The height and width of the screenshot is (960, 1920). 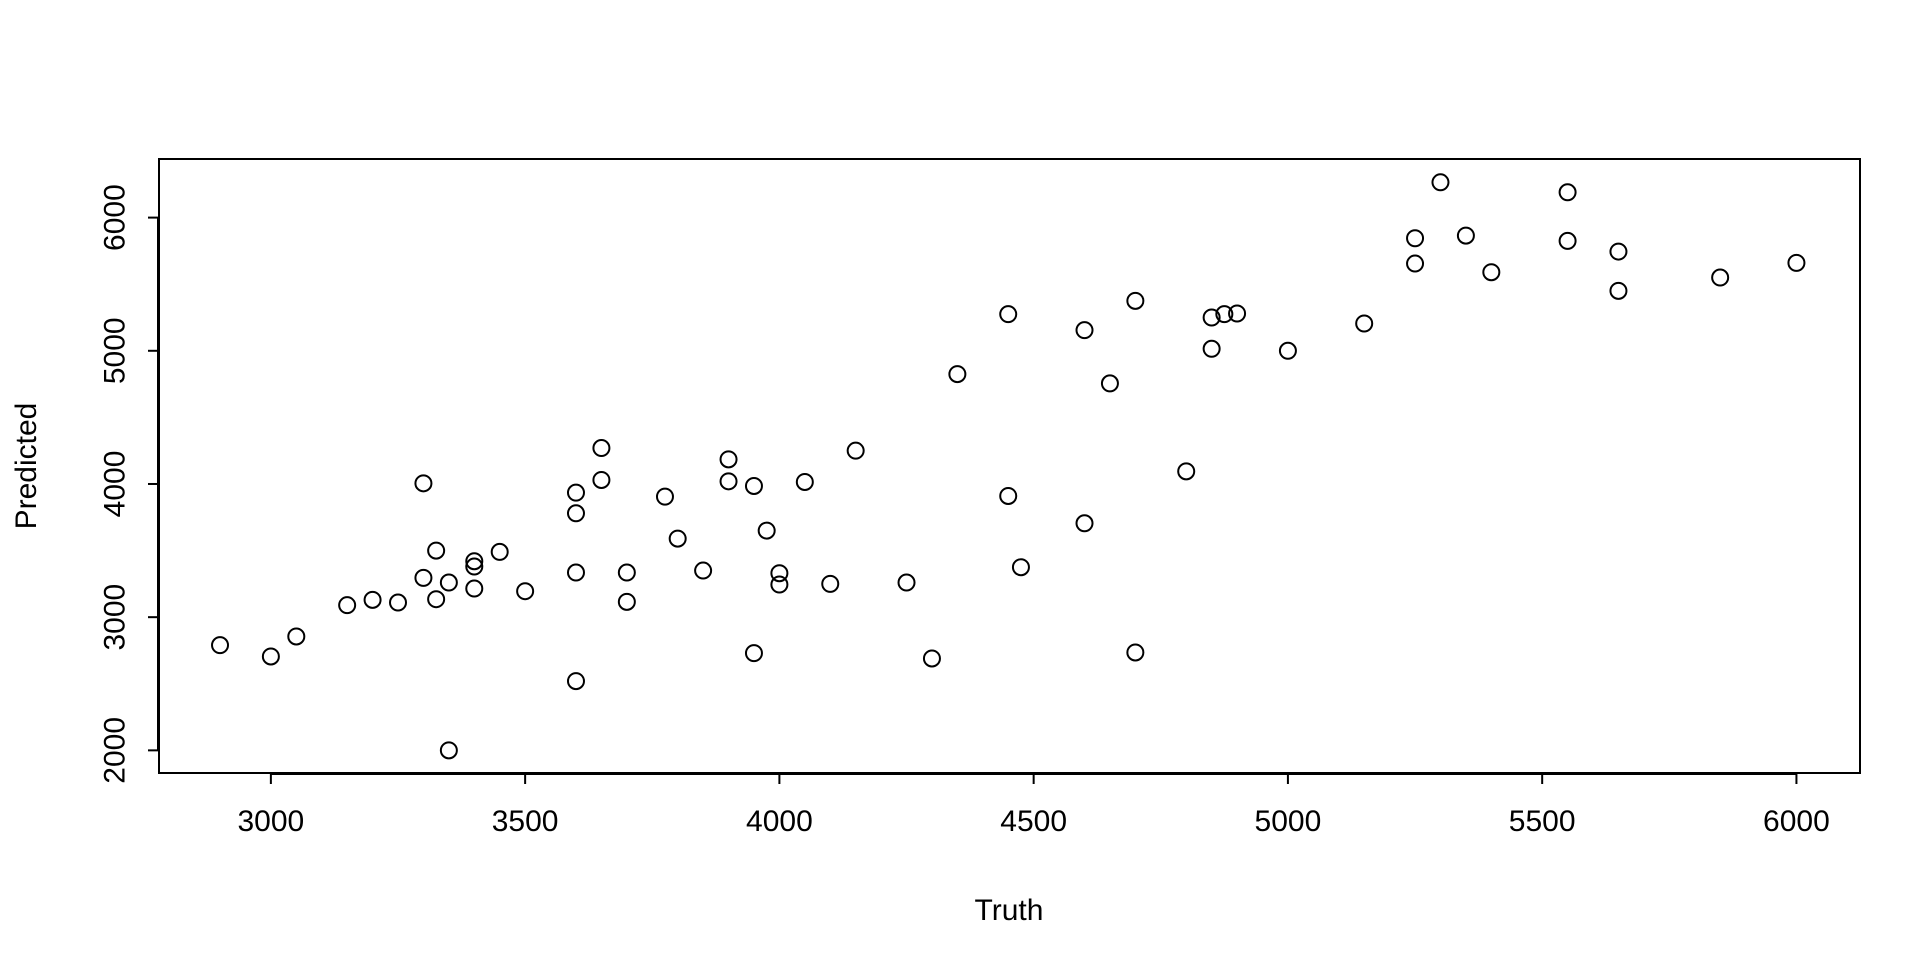 What do you see at coordinates (1033, 821) in the screenshot?
I see `x-tick-label: 4500` at bounding box center [1033, 821].